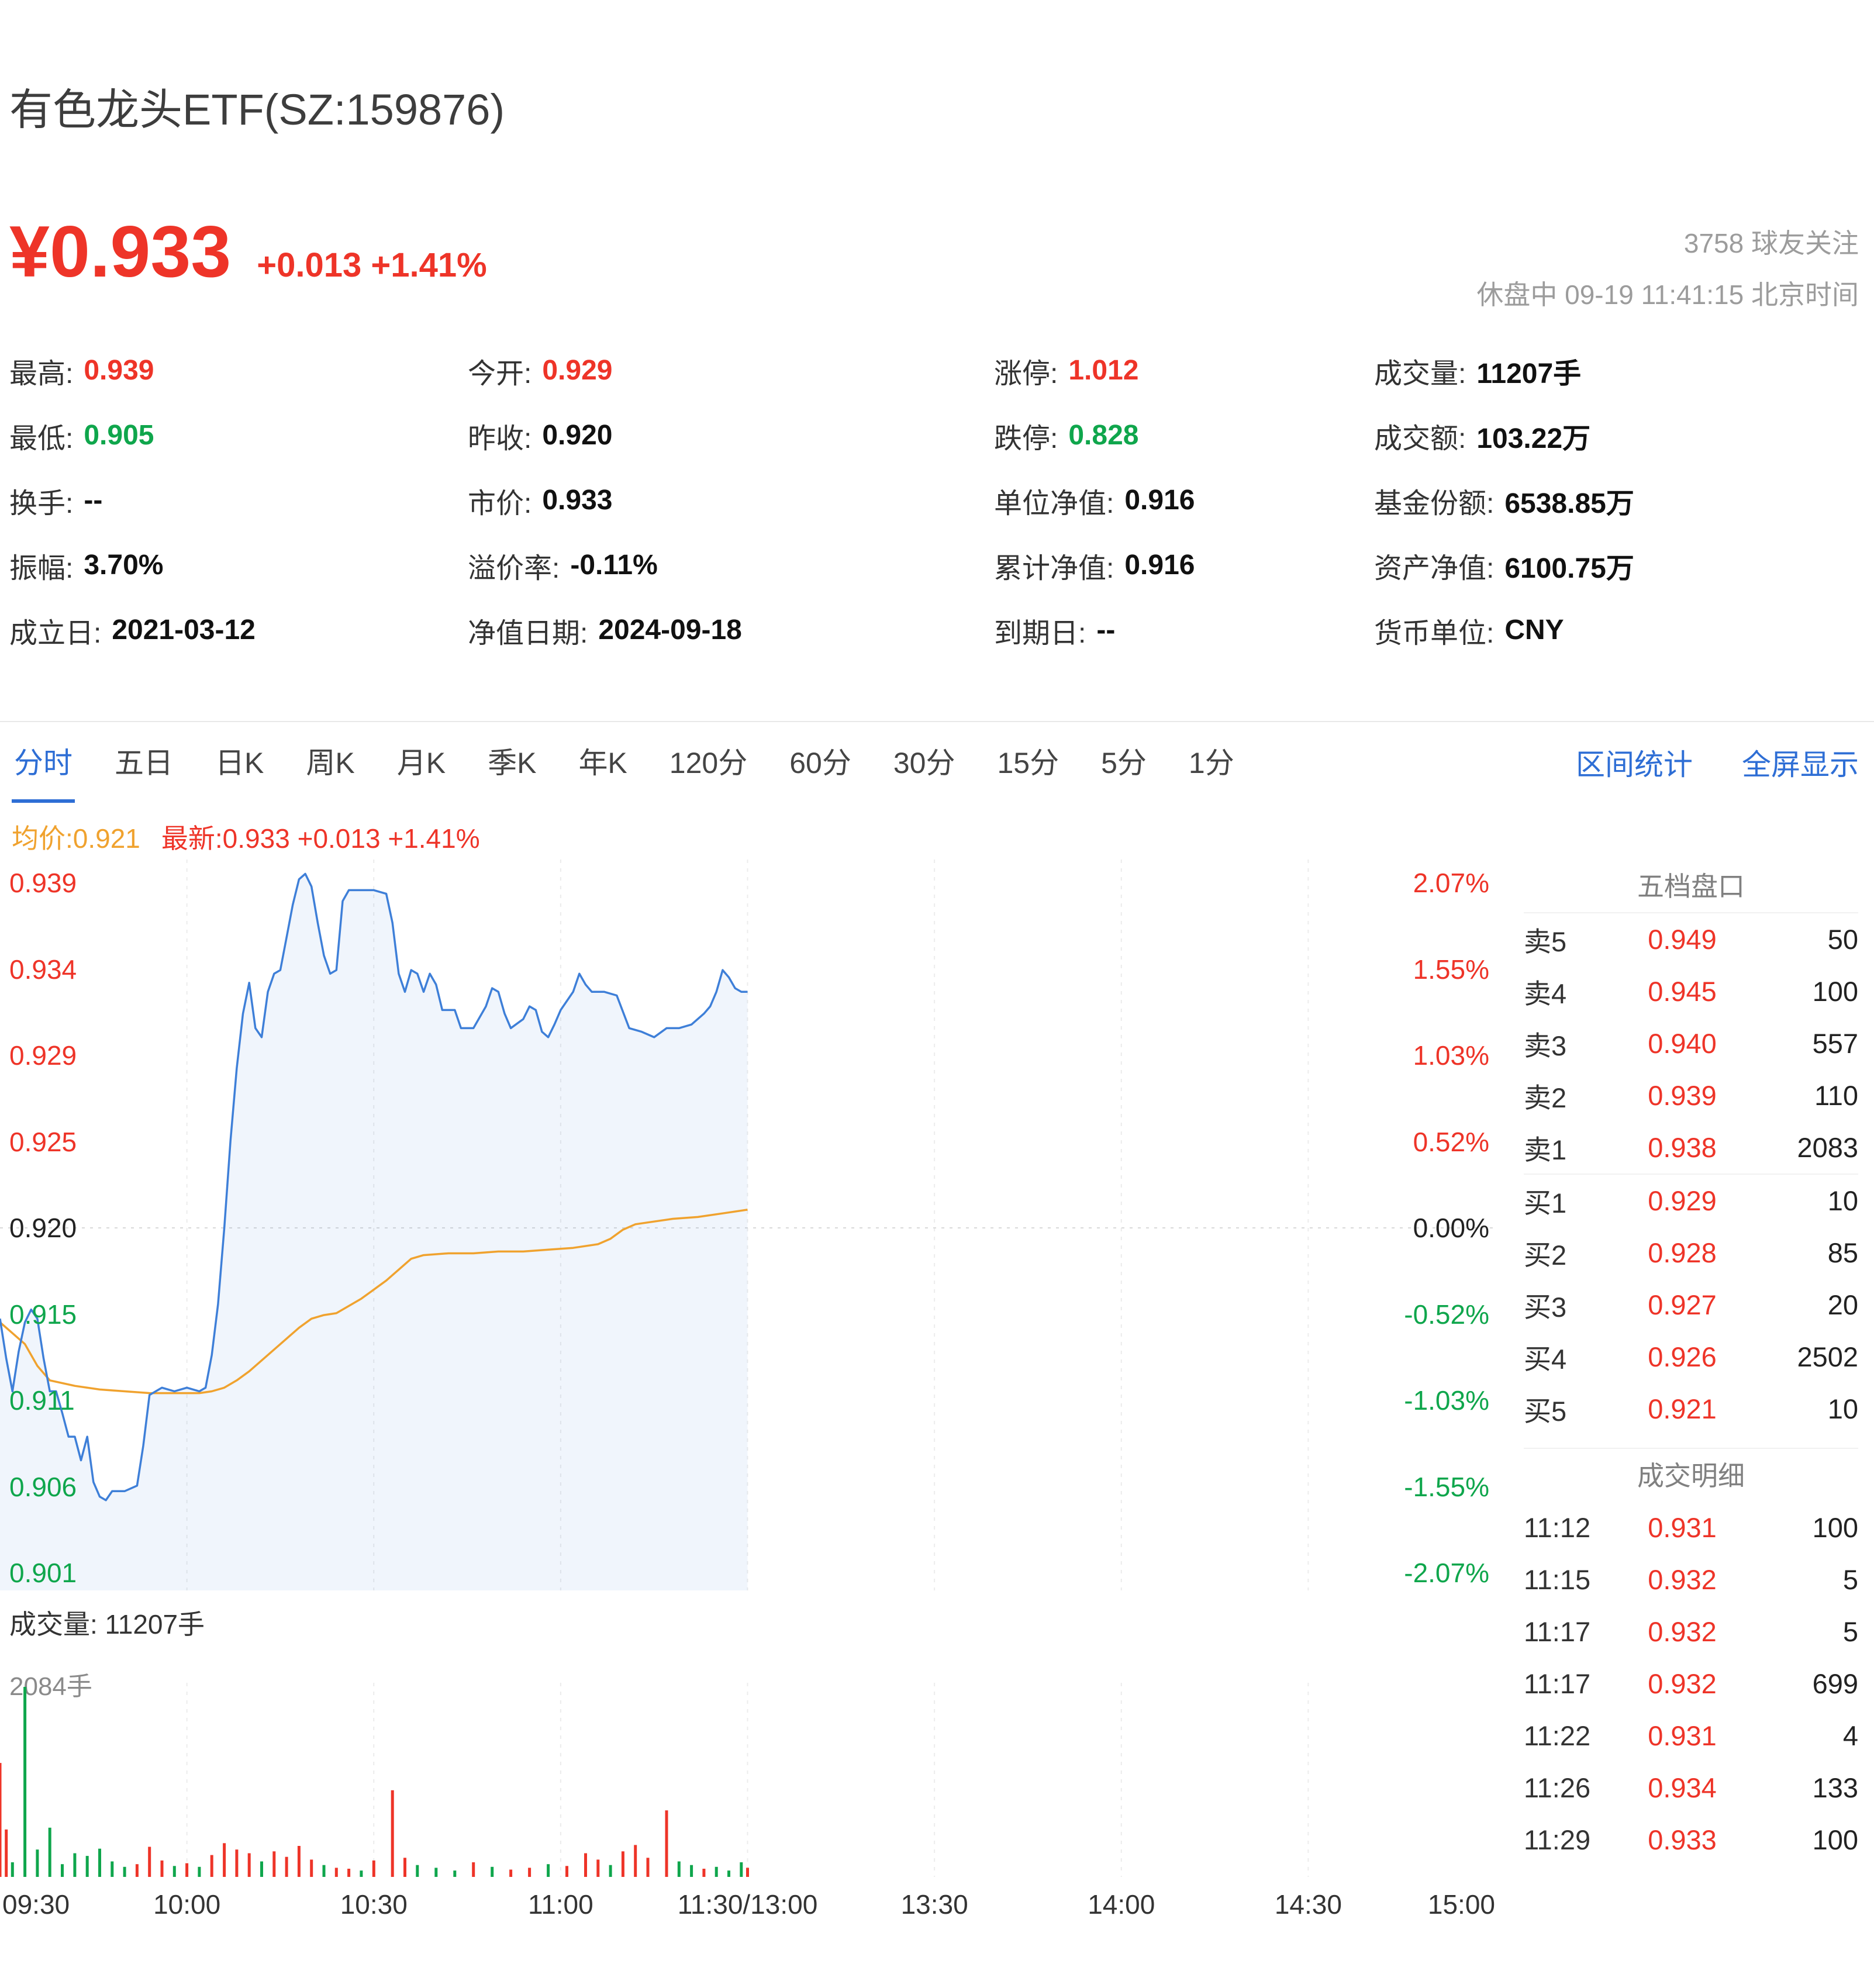 The width and height of the screenshot is (1874, 1988). What do you see at coordinates (820, 763) in the screenshot?
I see `tab-60分: 60分` at bounding box center [820, 763].